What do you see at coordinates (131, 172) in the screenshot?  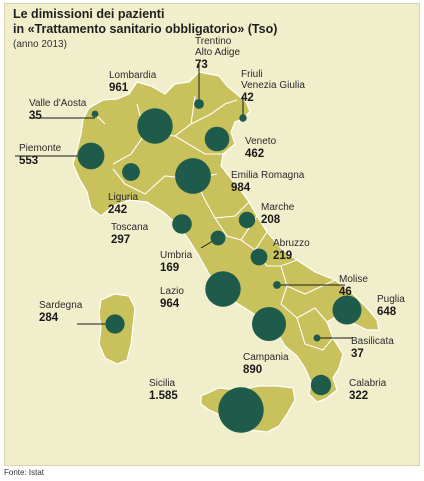 I see `bubble-liguria` at bounding box center [131, 172].